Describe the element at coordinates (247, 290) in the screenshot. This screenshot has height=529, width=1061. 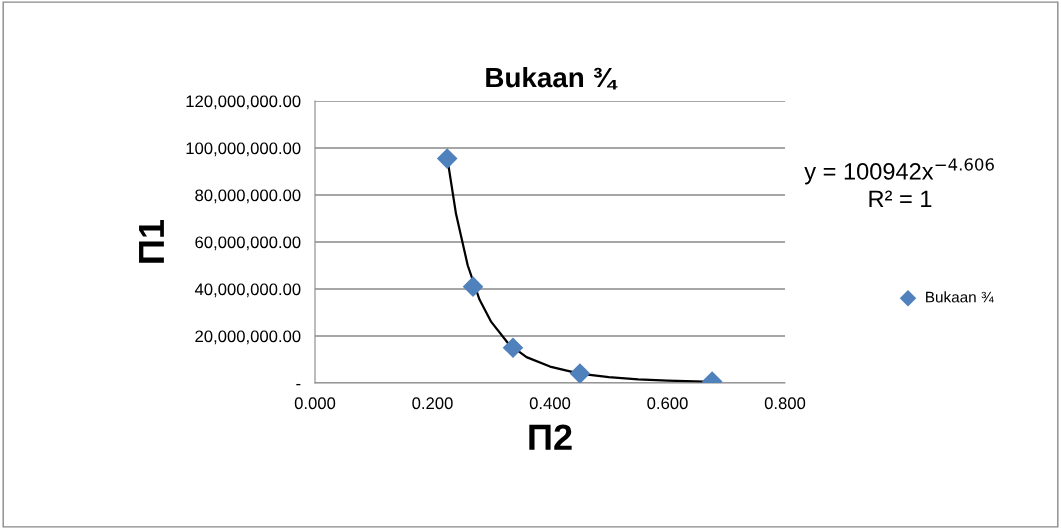
I see `y-tick-label: 40,000,000.00` at that location.